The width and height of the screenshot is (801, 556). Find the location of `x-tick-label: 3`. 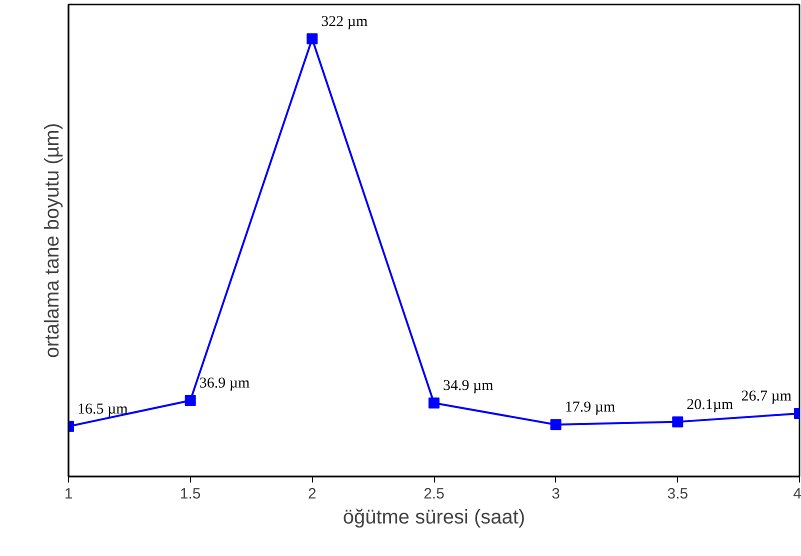

x-tick-label: 3 is located at coordinates (556, 494).